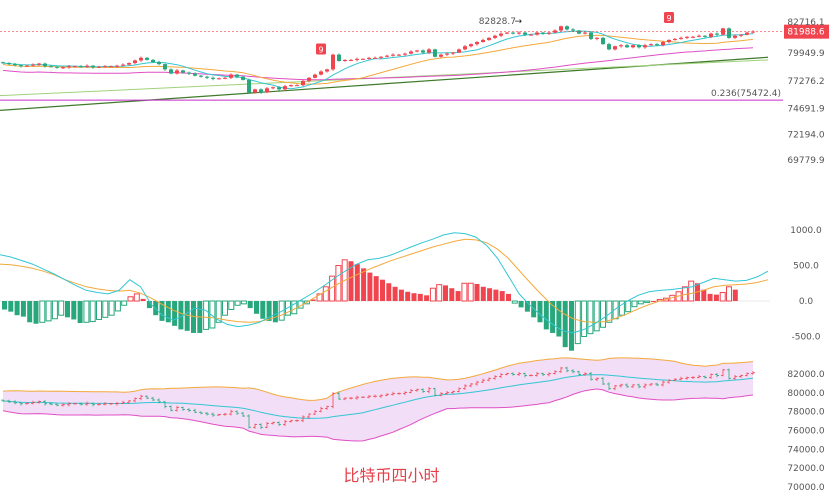 The width and height of the screenshot is (829, 499). What do you see at coordinates (746, 94) in the screenshot?
I see `fib-label: 0.236(75472.4)` at bounding box center [746, 94].